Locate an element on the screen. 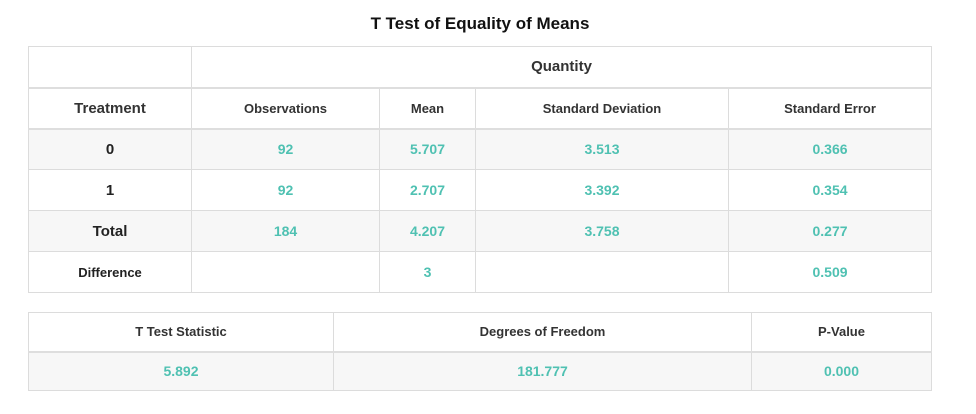 Image resolution: width=976 pixels, height=414 pixels. stats-value-row: 5.892 181.777 0.000 is located at coordinates (480, 371).